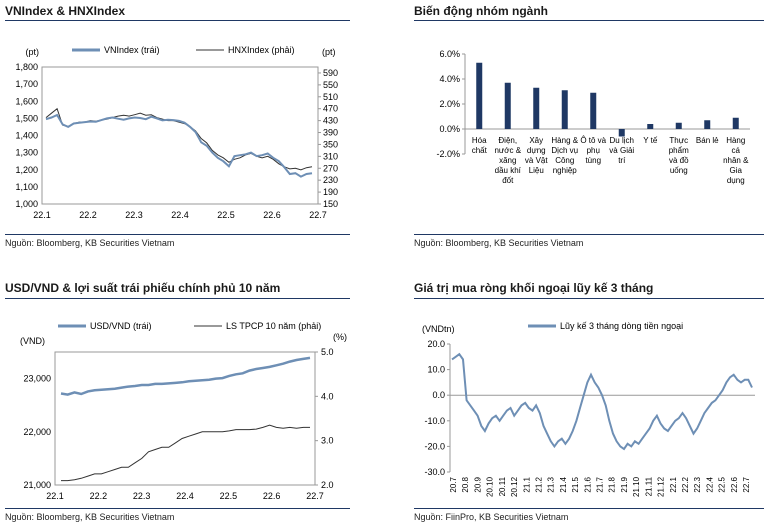 The width and height of the screenshot is (768, 527). I want to click on x-tick-label: 21.6, so click(587, 484).